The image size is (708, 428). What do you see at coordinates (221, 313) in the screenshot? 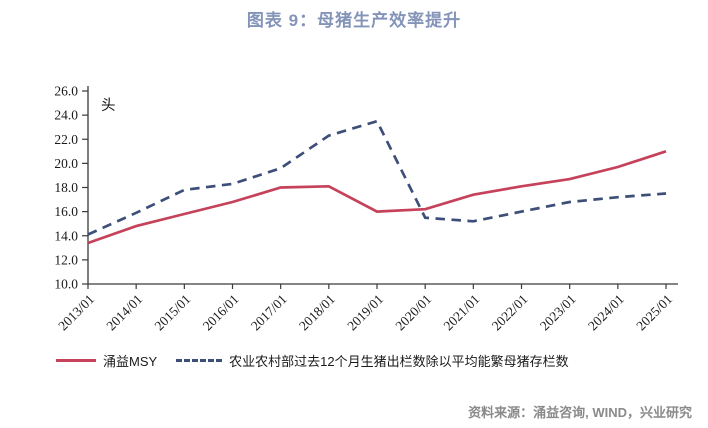
I see `x-tick-label: 2016/01` at bounding box center [221, 313].